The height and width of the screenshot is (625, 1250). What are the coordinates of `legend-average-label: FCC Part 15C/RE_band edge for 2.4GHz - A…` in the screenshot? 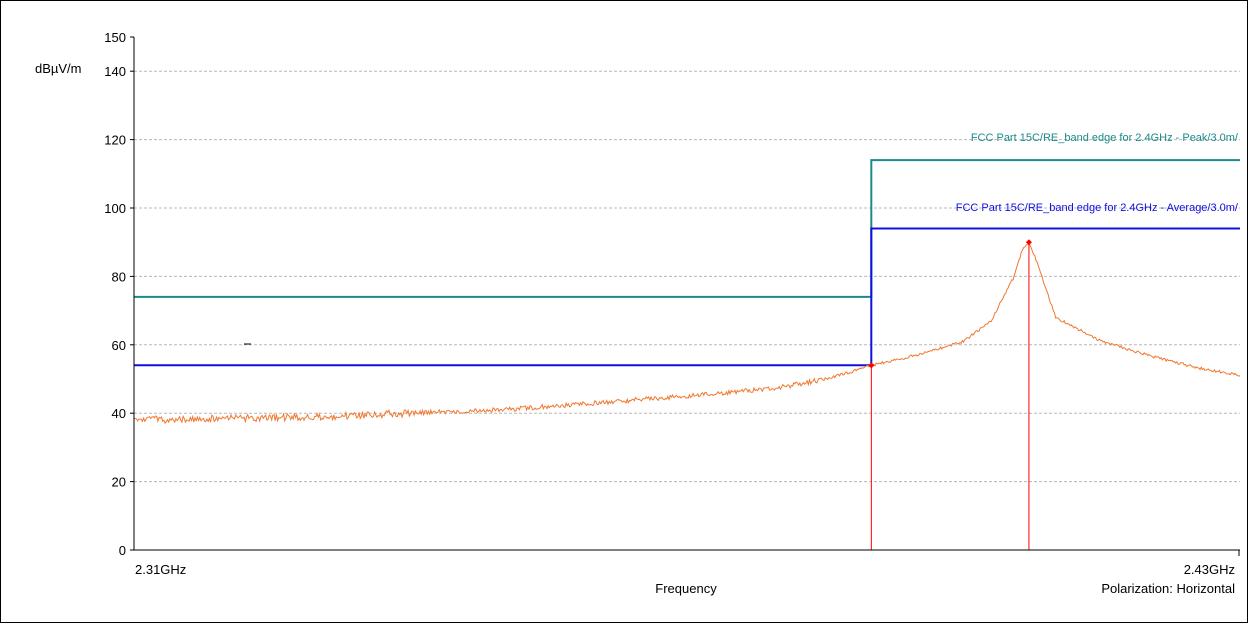 It's located at (1097, 208).